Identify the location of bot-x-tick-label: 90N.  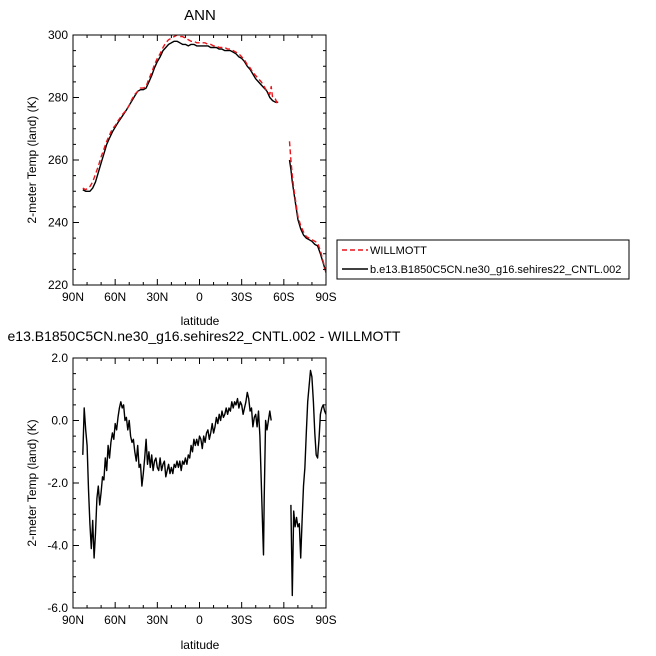
(73, 620).